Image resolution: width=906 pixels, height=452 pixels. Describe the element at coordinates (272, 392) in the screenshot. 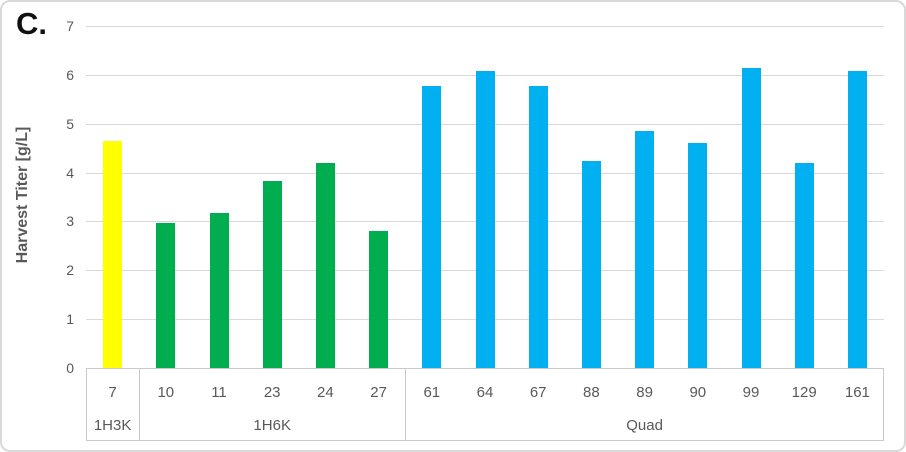

I see `category-label-23: 23` at that location.